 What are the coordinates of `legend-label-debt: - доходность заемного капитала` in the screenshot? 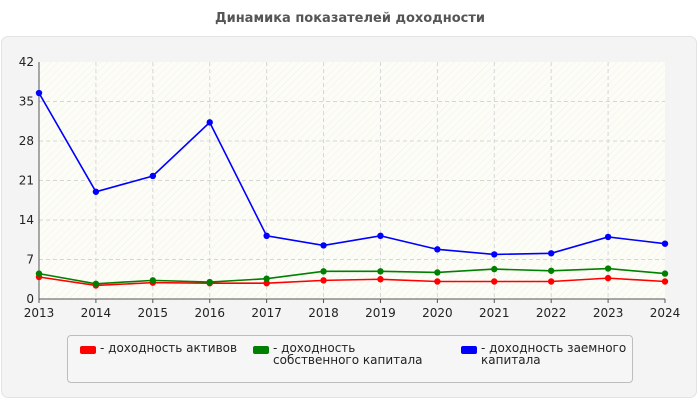 It's located at (554, 354).